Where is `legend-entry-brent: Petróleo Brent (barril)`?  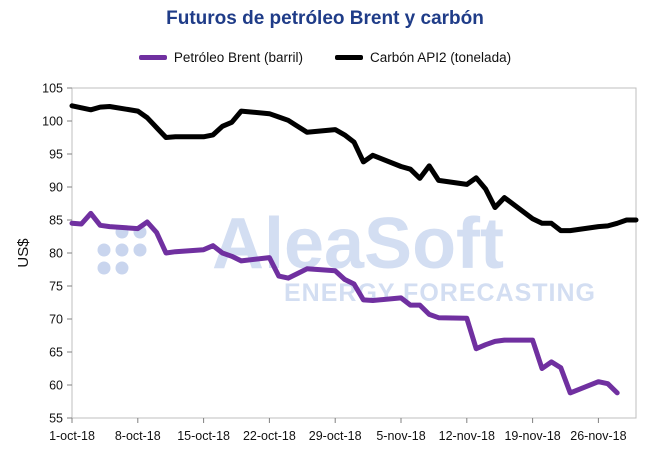
legend-entry-brent: Petróleo Brent (barril) is located at coordinates (220, 57).